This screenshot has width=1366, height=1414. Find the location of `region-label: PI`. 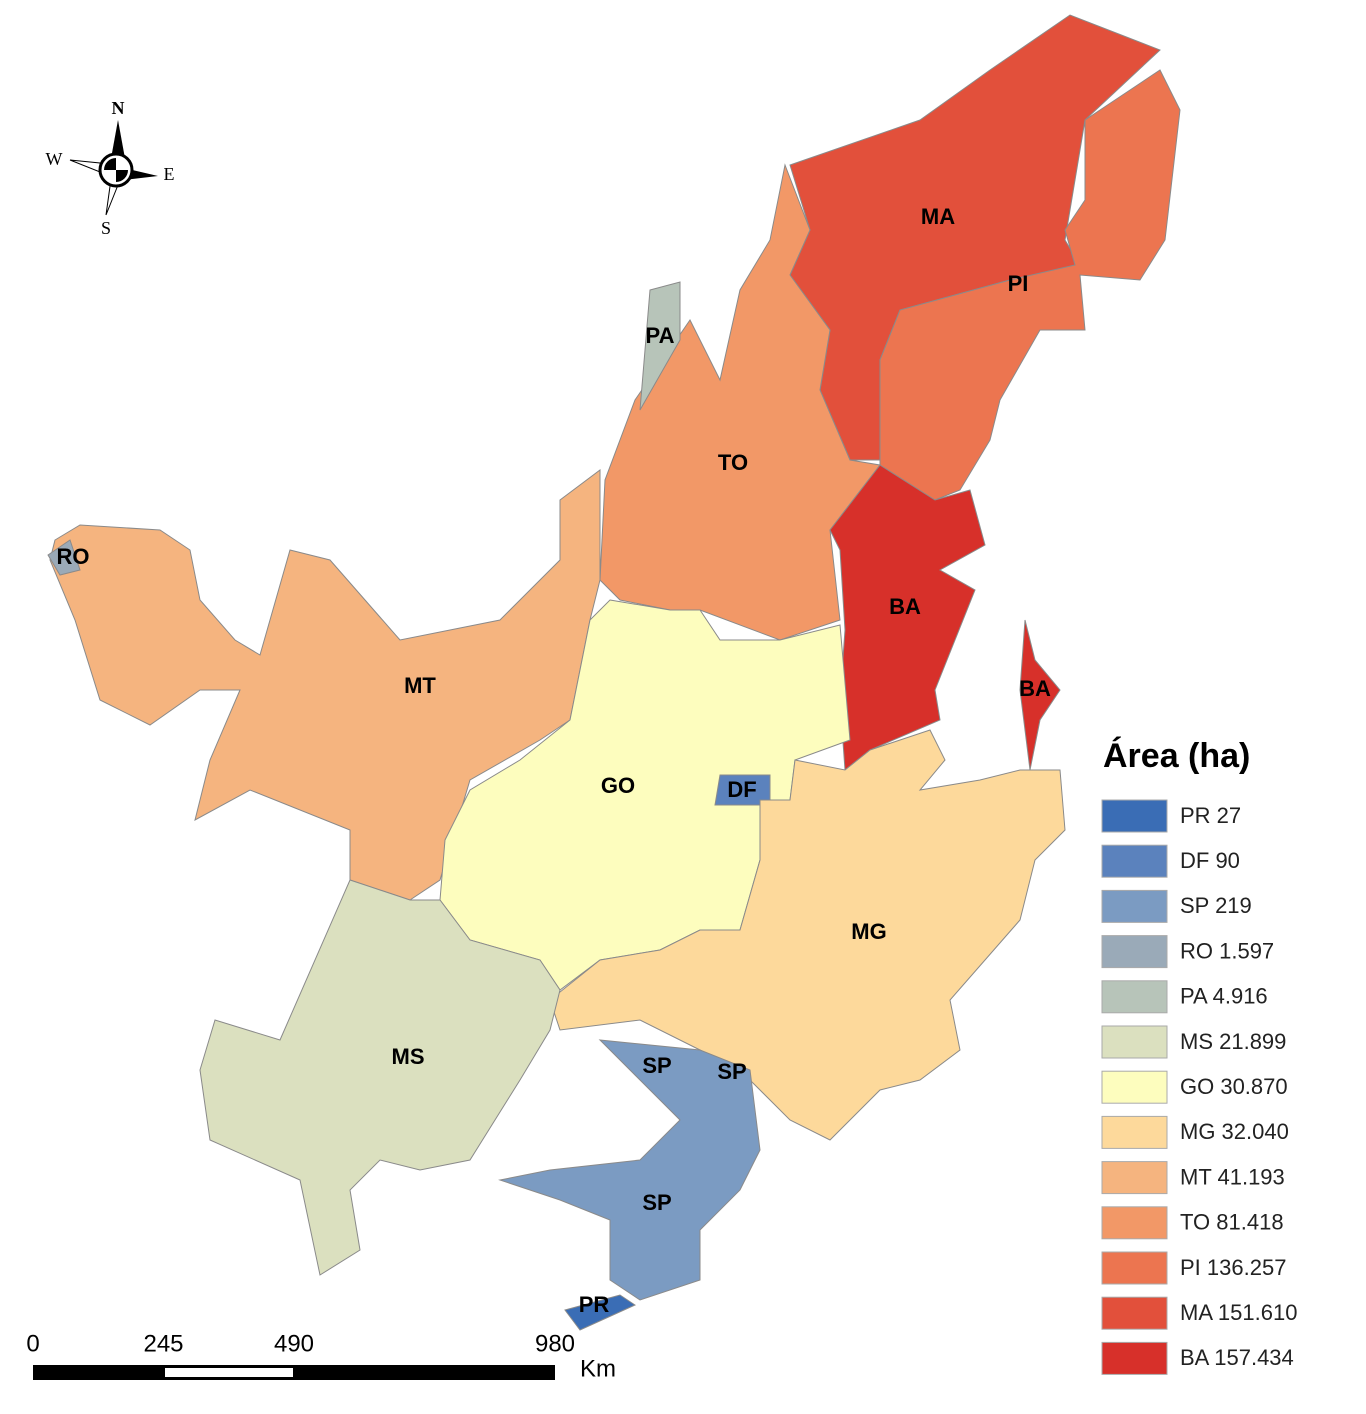

region-label: PI is located at coordinates (1018, 283).